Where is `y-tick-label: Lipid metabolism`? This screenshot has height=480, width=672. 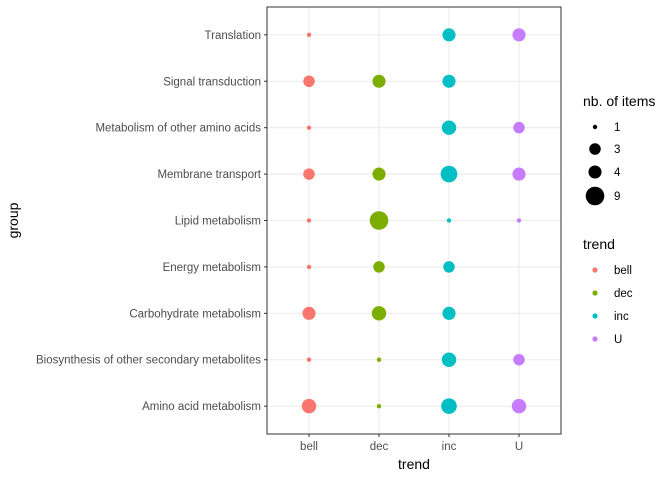 y-tick-label: Lipid metabolism is located at coordinates (218, 222).